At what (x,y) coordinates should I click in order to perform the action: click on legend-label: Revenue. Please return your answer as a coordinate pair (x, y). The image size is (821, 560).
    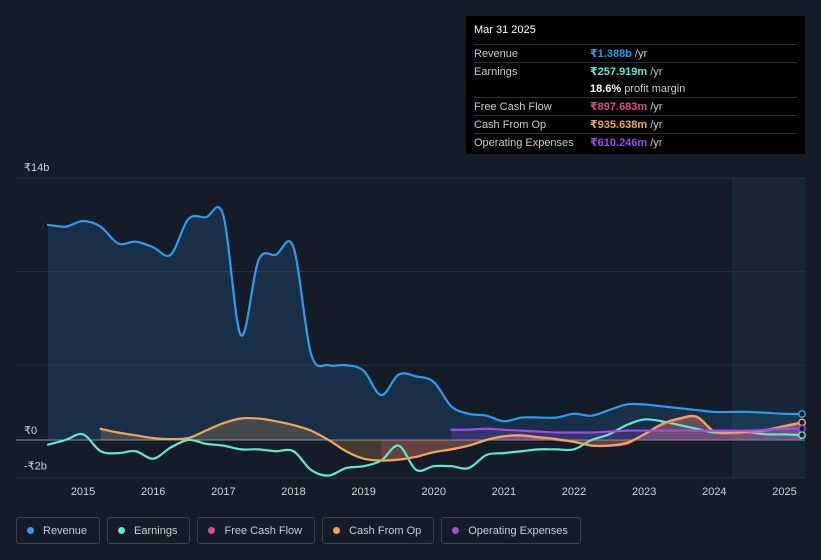
    Looking at the image, I should click on (65, 530).